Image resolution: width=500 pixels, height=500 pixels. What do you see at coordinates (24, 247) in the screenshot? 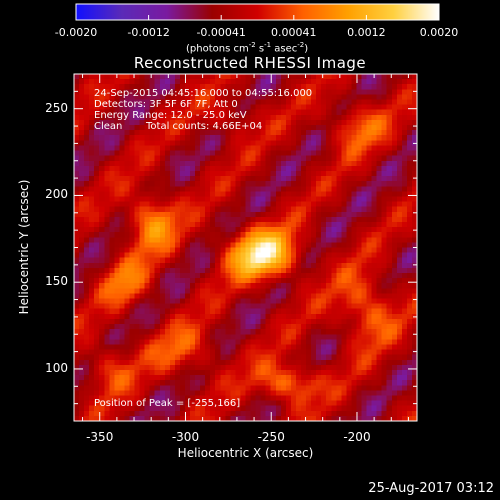
I see `y-axis-label: Heliocentric Y (arcsec)` at bounding box center [24, 247].